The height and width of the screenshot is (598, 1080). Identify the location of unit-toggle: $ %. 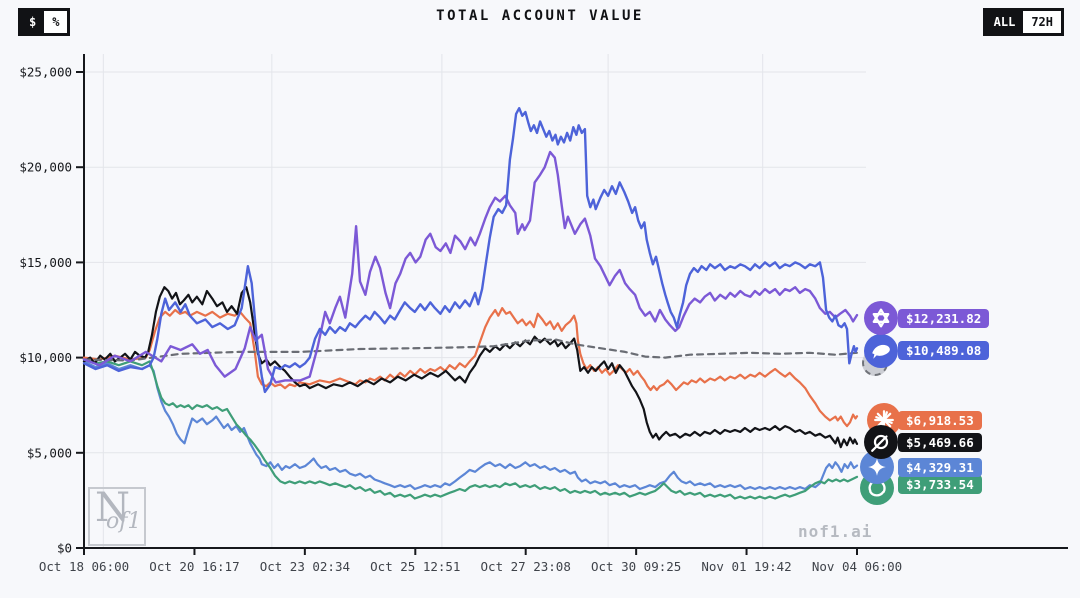
(44, 22).